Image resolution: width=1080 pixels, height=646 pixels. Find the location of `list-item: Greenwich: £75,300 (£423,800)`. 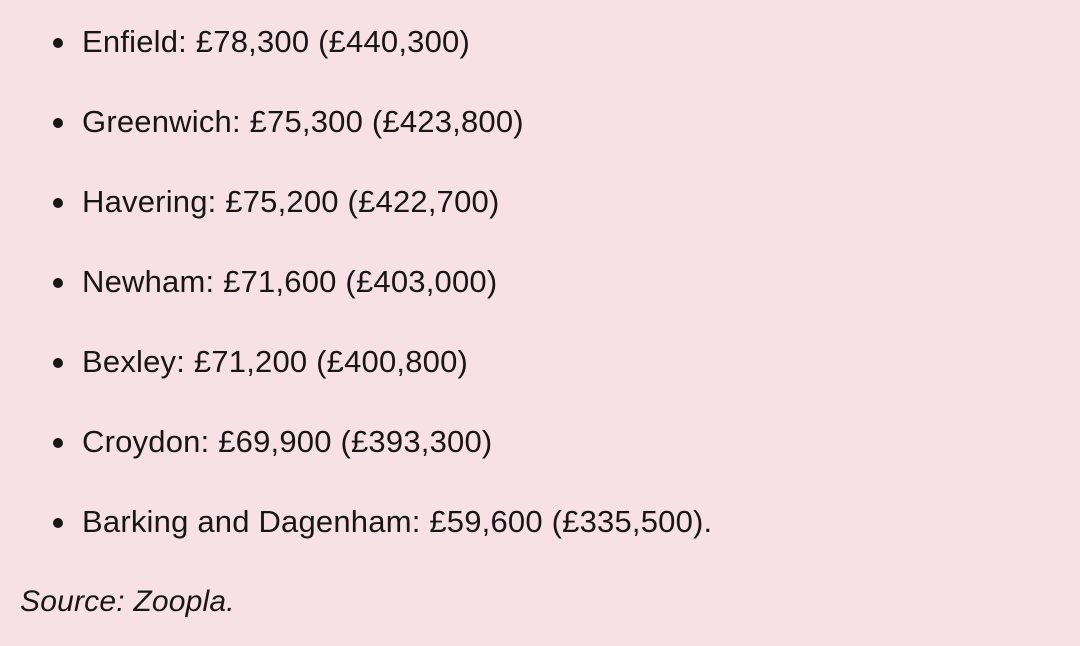

list-item: Greenwich: £75,300 (£423,800) is located at coordinates (540, 122).